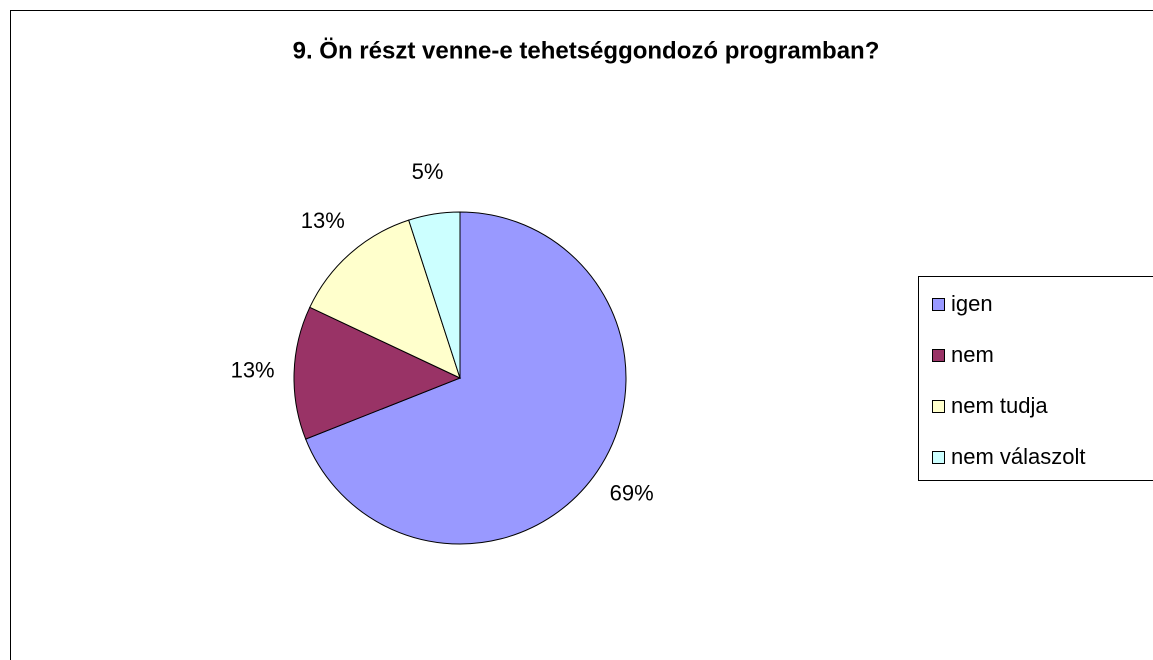 This screenshot has height=660, width=1153. I want to click on legend-label: nem tudja, so click(999, 405).